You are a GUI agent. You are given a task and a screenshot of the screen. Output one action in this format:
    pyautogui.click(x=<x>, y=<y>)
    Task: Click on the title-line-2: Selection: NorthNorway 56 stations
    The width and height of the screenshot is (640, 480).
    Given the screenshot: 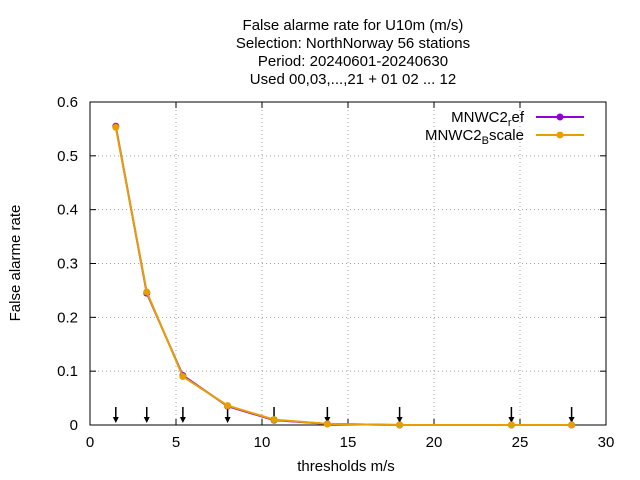 What is the action you would take?
    pyautogui.click(x=353, y=43)
    